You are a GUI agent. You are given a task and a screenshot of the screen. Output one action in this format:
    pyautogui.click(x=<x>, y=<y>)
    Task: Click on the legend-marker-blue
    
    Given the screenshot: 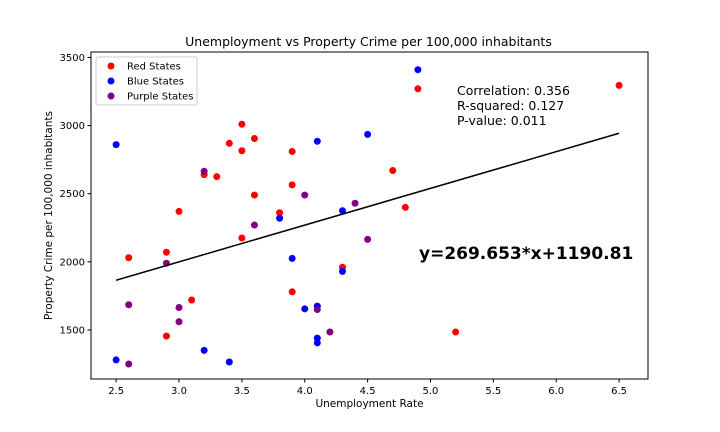 What is the action you would take?
    pyautogui.click(x=111, y=81)
    